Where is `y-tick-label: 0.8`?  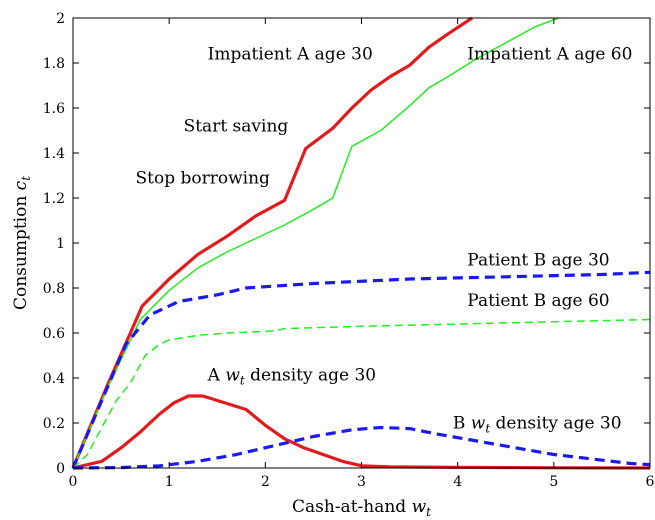 y-tick-label: 0.8 is located at coordinates (54, 289).